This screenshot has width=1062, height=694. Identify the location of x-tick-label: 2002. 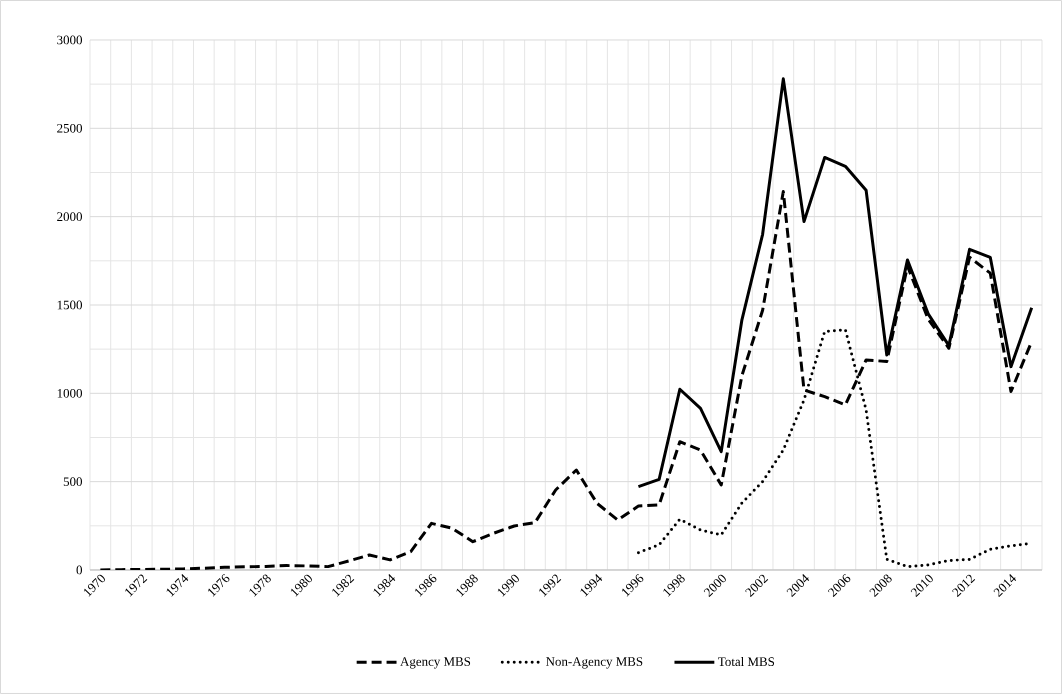
(757, 586).